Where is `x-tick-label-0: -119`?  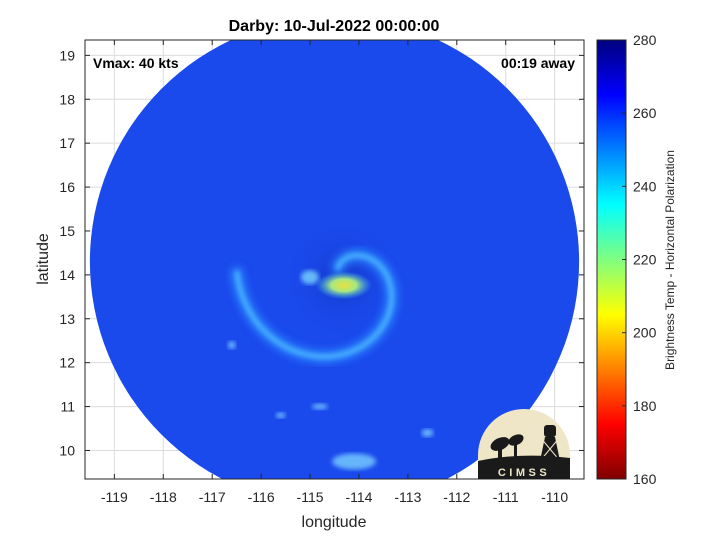 x-tick-label-0: -119 is located at coordinates (114, 497).